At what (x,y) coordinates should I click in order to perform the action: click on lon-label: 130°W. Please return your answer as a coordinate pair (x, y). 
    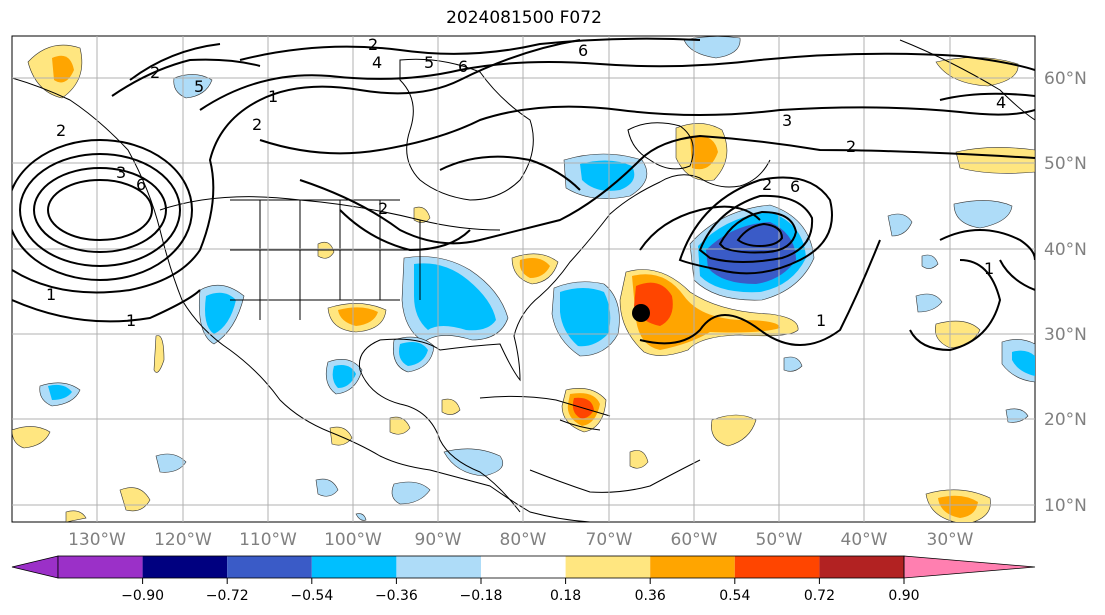
    Looking at the image, I should click on (97, 540).